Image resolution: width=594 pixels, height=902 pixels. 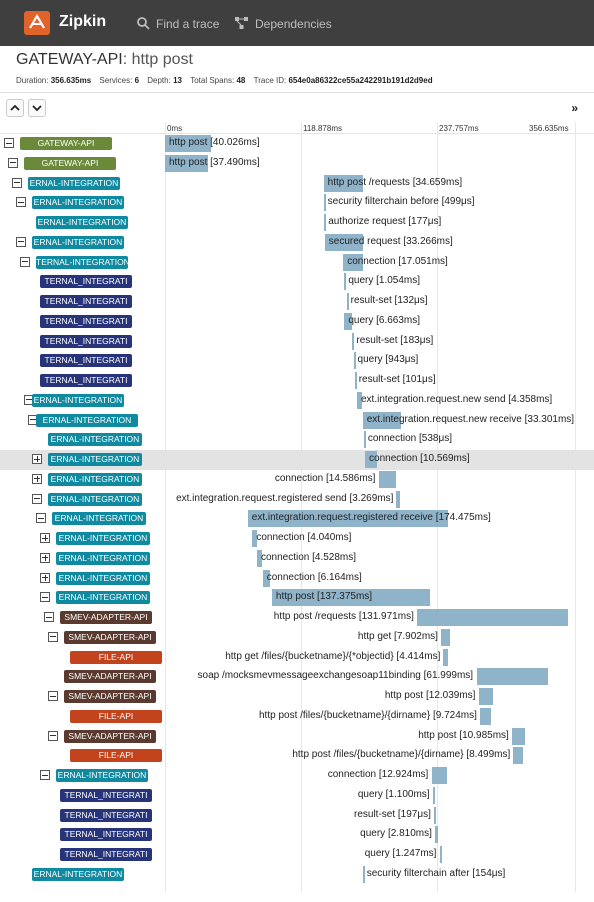 I want to click on span-row: TERNAL_INTEGRATI query [1.054ms], so click(x=297, y=282).